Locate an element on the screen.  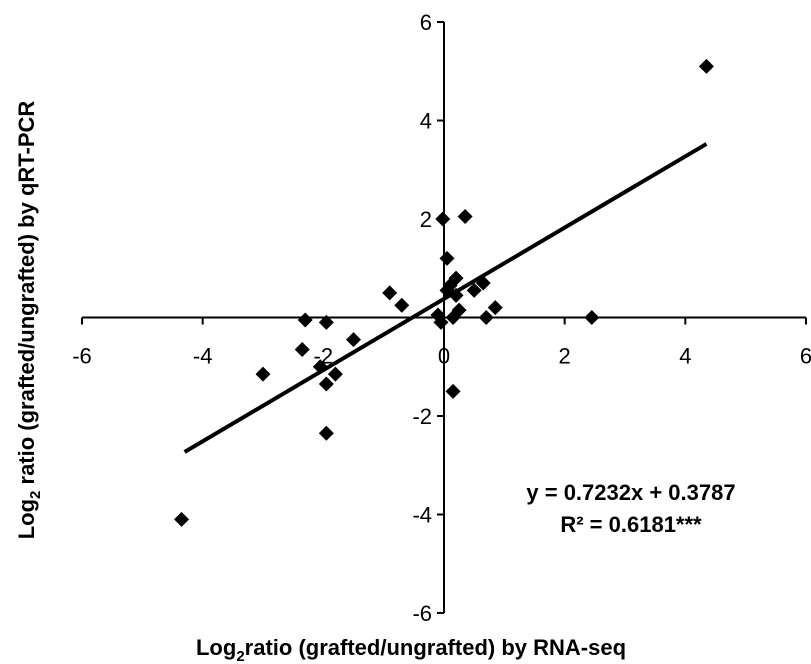
y-axis-title-suffix: ratio (grafted/ungrafted) by qRT-PCR is located at coordinates (26, 296).